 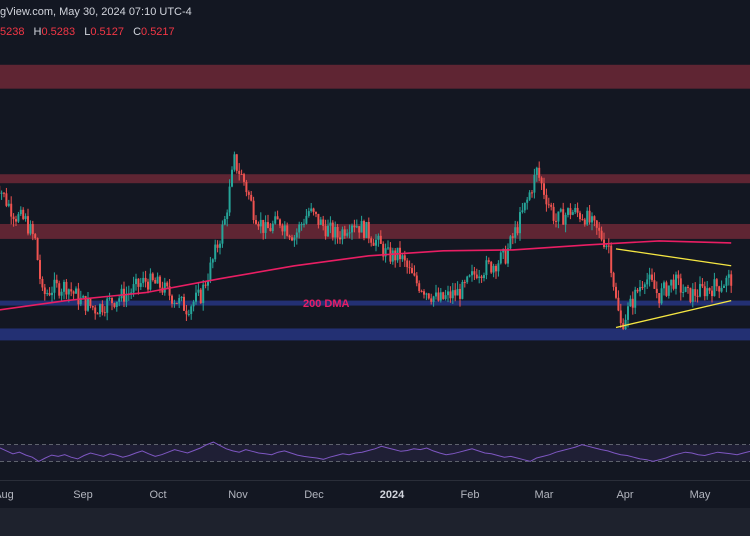 I want to click on rsi-line, so click(x=375, y=451).